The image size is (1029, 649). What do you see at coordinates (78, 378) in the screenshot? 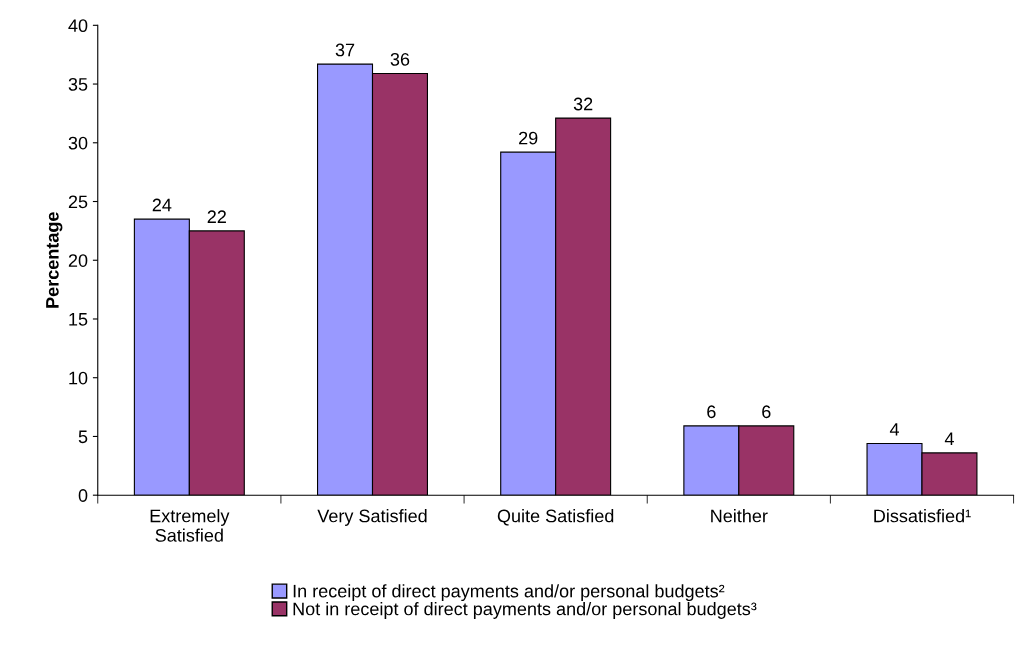
I see `y-tick-label: 10` at bounding box center [78, 378].